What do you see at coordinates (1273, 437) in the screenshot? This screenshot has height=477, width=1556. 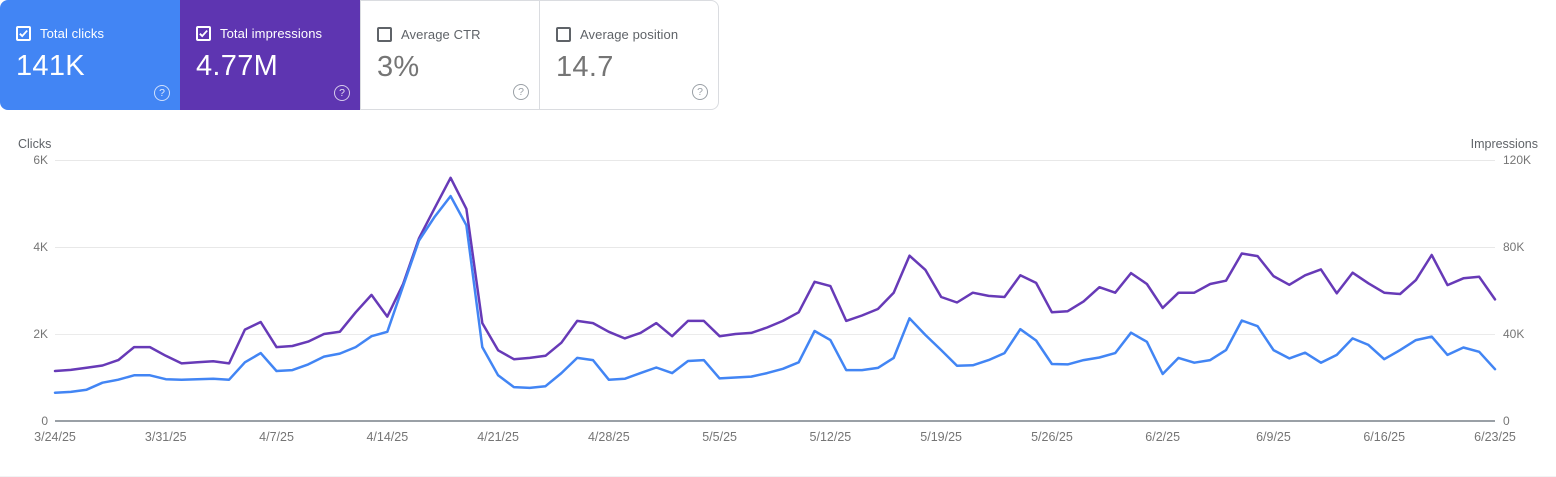 I see `x-tick-label: 6/9/25` at bounding box center [1273, 437].